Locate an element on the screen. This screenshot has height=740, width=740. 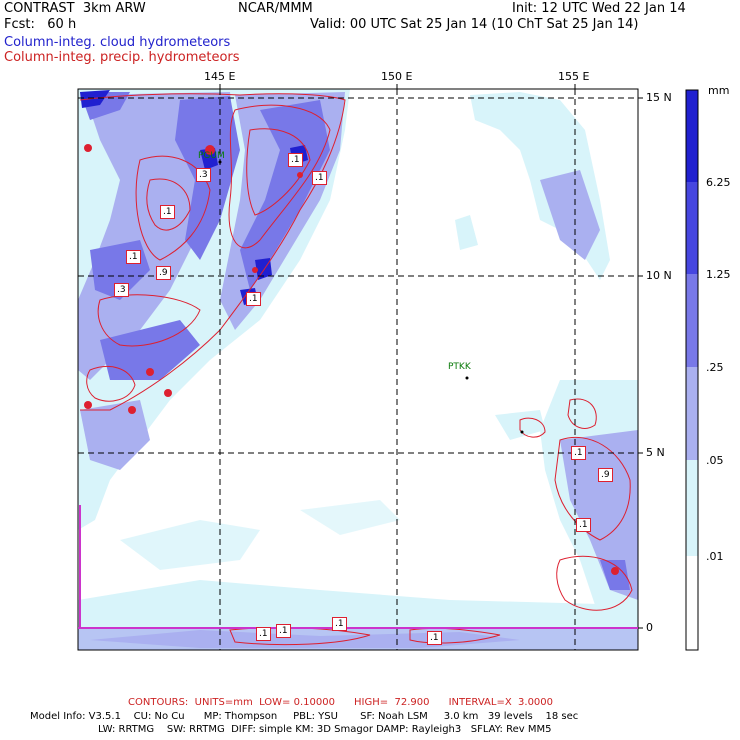
colorbar-label-6.25: 6.25 is located at coordinates (718, 182).